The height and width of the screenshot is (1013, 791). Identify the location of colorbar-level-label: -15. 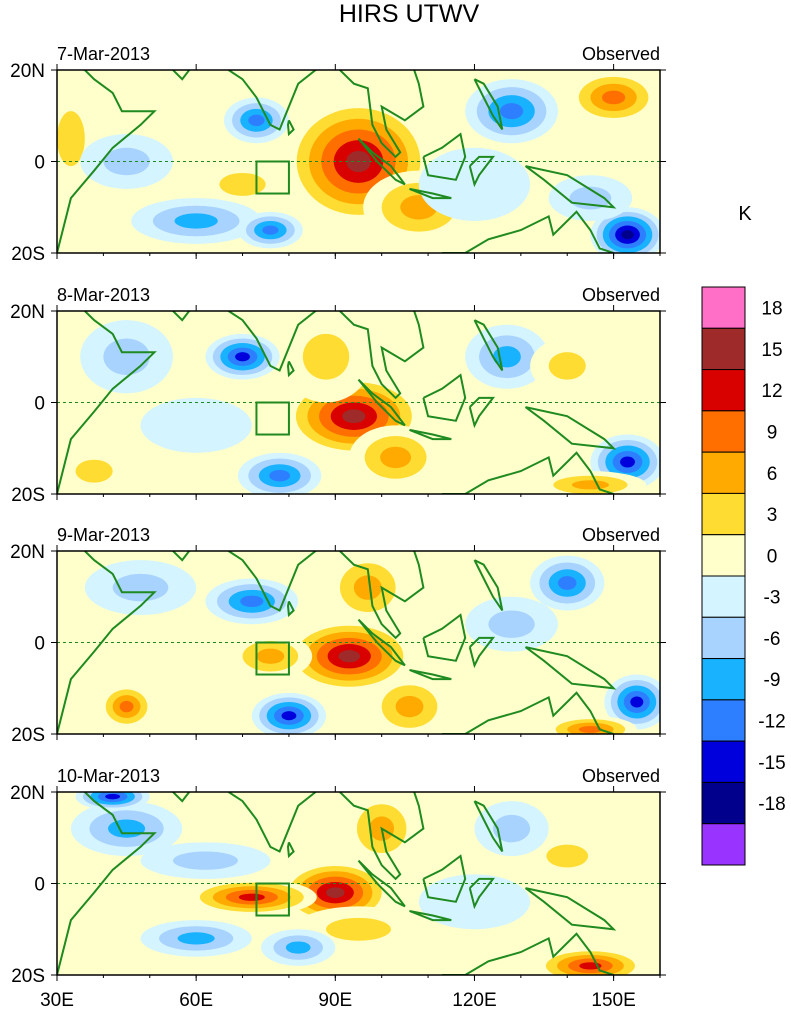
(771, 763).